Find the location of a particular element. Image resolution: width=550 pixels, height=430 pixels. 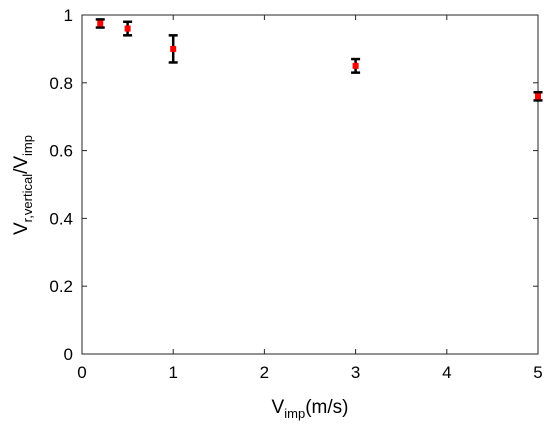

y-axis-label: Vr,vertical/Vimp is located at coordinates (23, 185).